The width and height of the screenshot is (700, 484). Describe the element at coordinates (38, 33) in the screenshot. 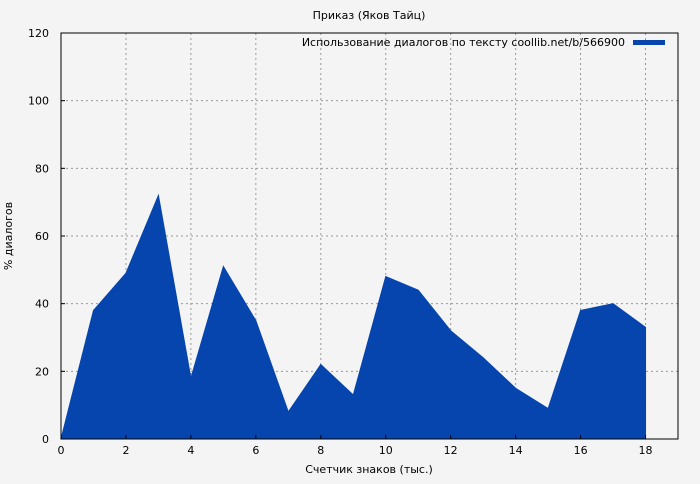

I see `y-tick-label: 120` at that location.